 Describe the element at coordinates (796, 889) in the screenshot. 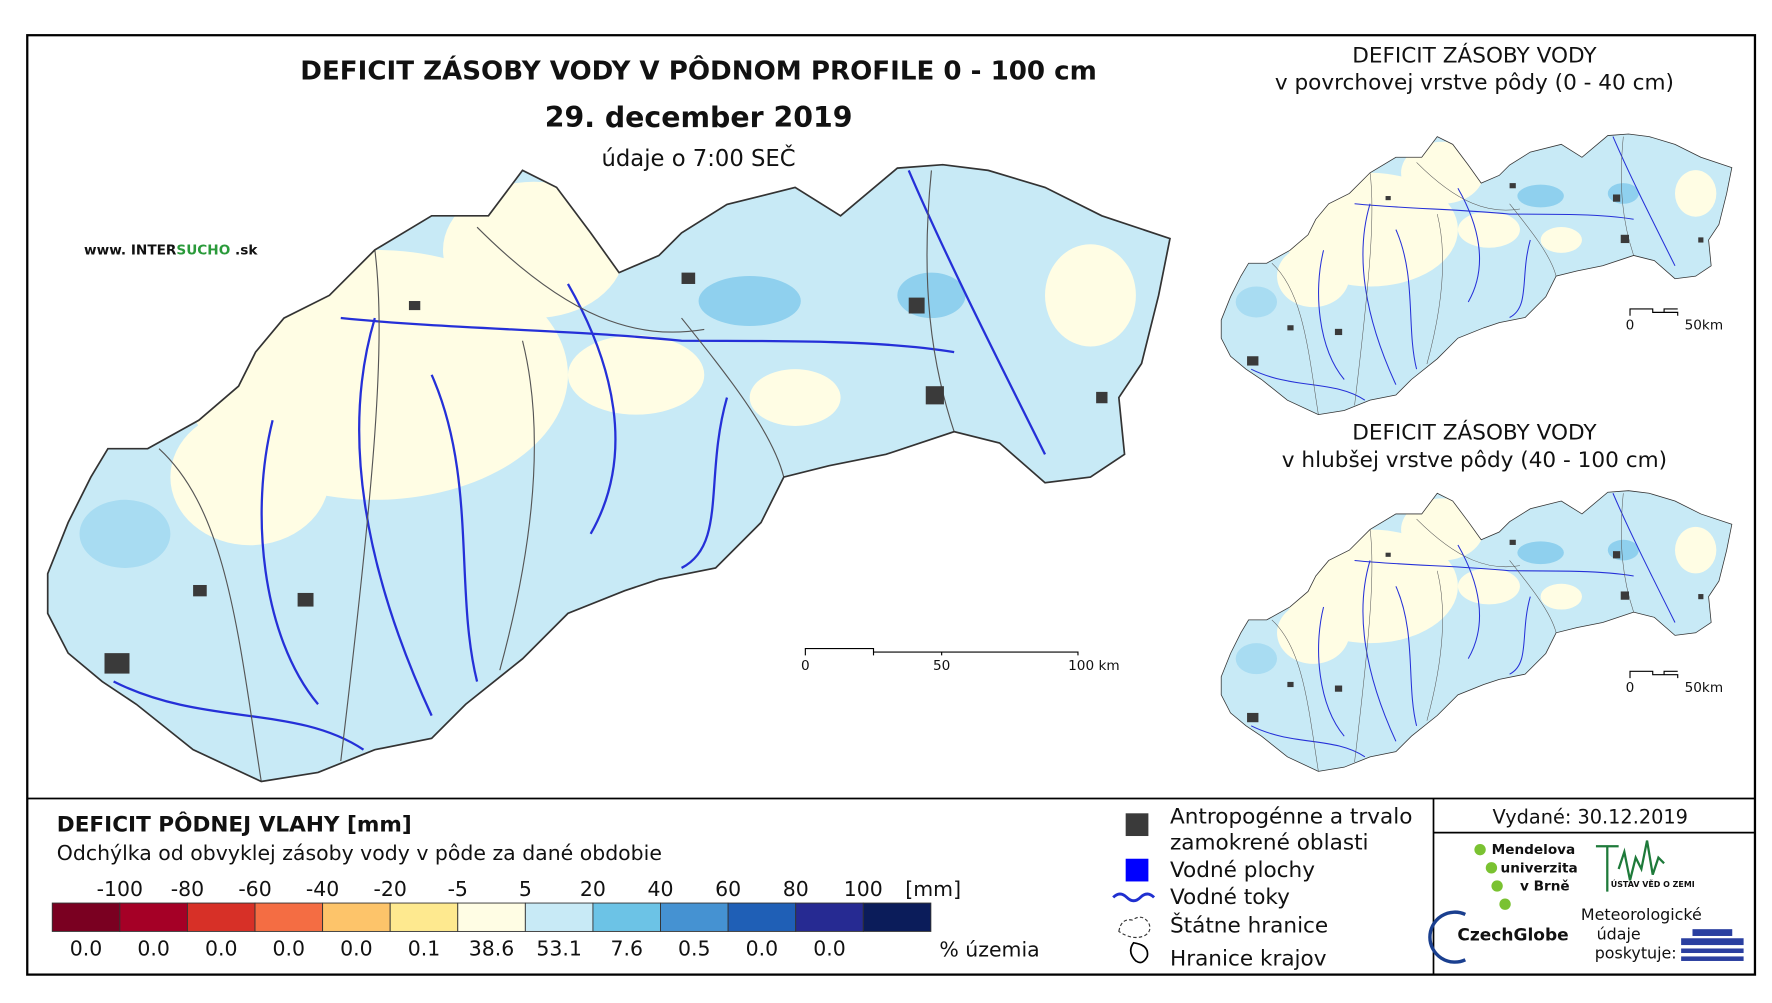

I see `legend-edge-label: 80` at that location.